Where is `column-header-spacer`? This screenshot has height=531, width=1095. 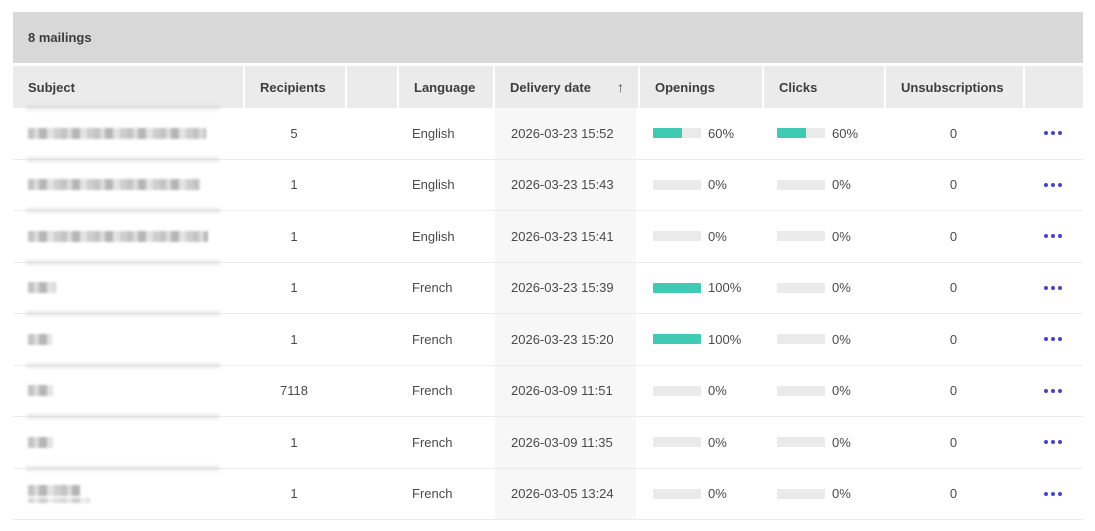 column-header-spacer is located at coordinates (371, 87).